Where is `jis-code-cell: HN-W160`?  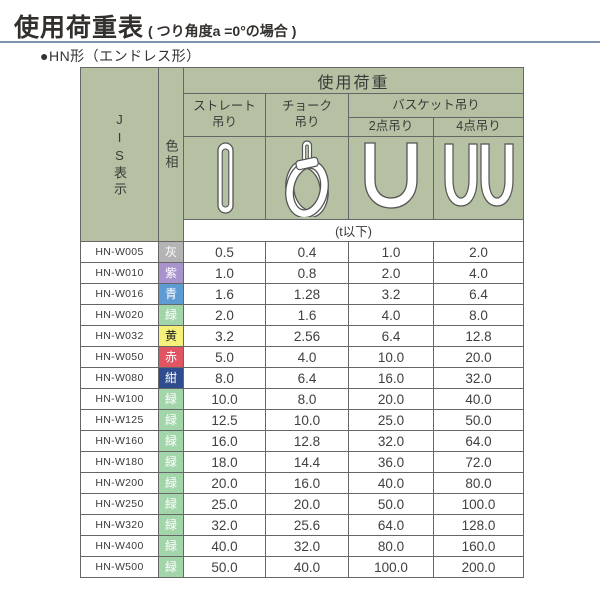
jis-code-cell: HN-W160 is located at coordinates (119, 441).